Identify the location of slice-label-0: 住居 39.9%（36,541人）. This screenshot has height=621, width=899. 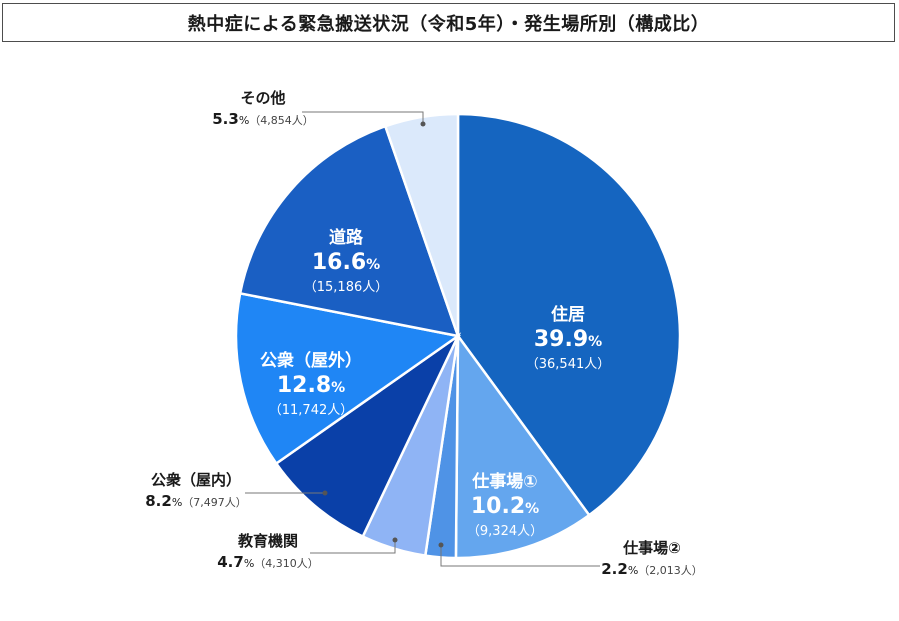
(568, 338).